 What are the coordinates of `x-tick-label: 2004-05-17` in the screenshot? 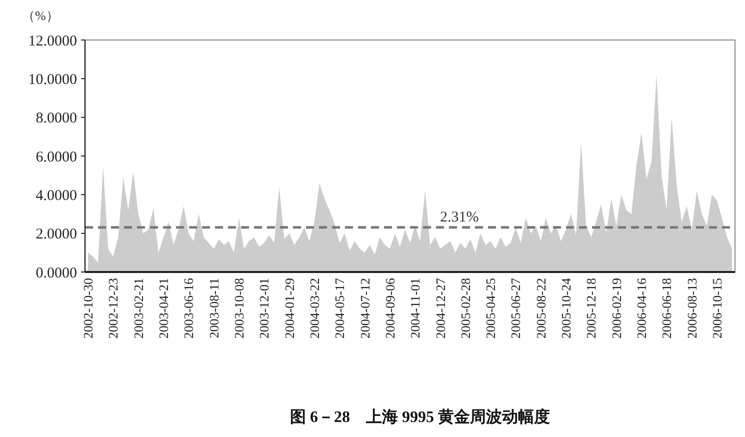 It's located at (340, 308).